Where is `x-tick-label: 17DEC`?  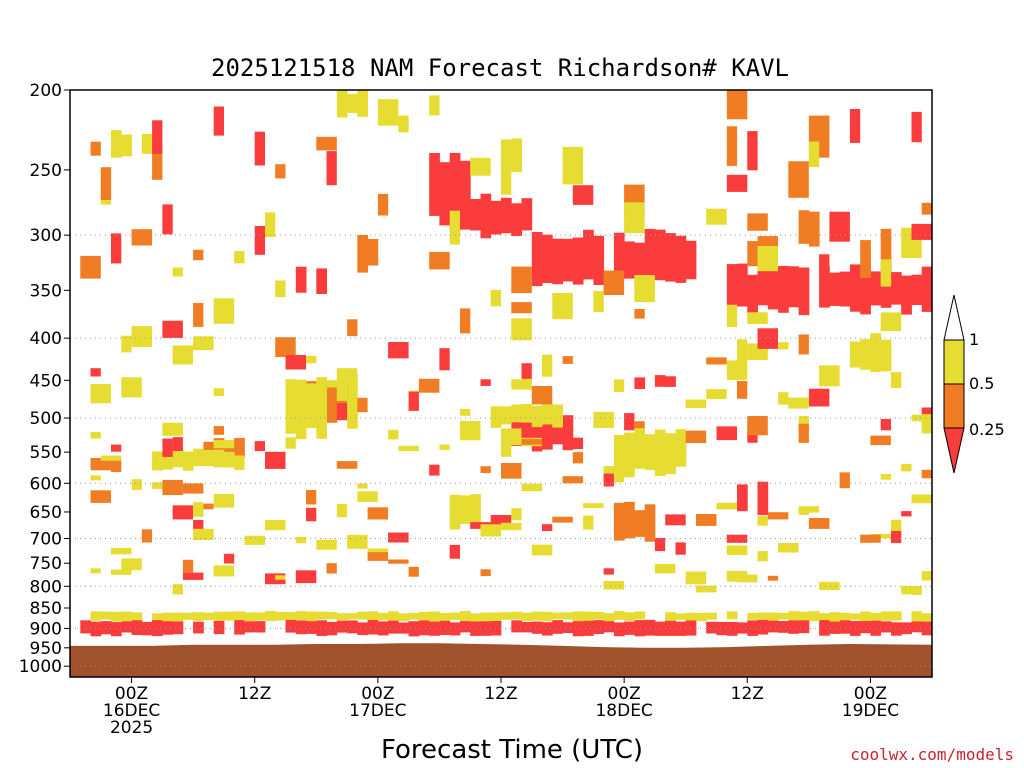 x-tick-label: 17DEC is located at coordinates (377, 711).